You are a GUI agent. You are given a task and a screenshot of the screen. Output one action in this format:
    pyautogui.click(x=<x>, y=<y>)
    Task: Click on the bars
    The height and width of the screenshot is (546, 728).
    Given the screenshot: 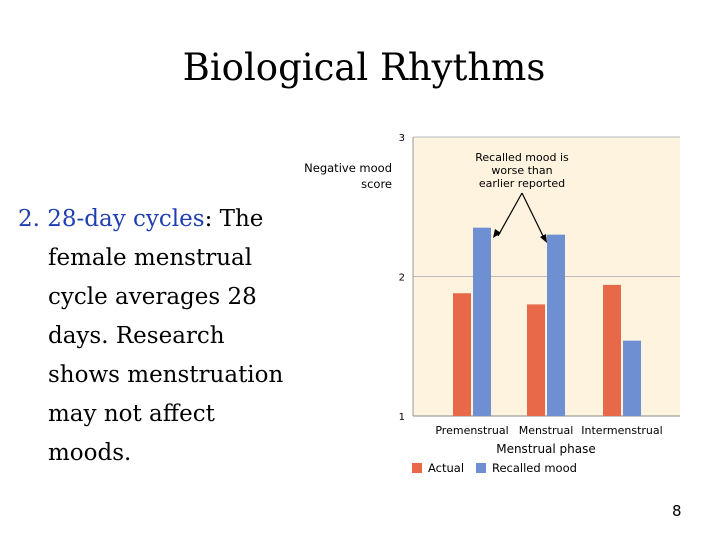 What is the action you would take?
    pyautogui.click(x=547, y=321)
    